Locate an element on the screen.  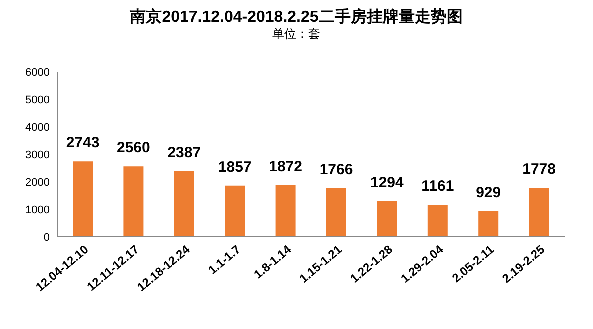
y-tick-label: 1000 is located at coordinates (38, 210).